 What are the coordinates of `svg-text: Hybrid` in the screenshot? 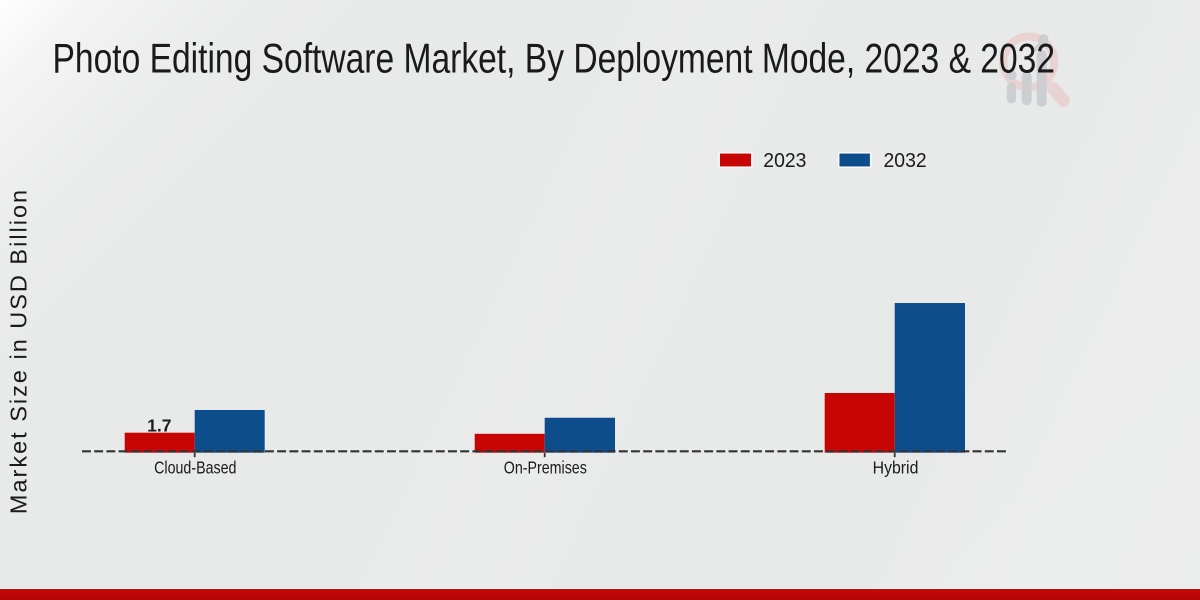 It's located at (896, 468).